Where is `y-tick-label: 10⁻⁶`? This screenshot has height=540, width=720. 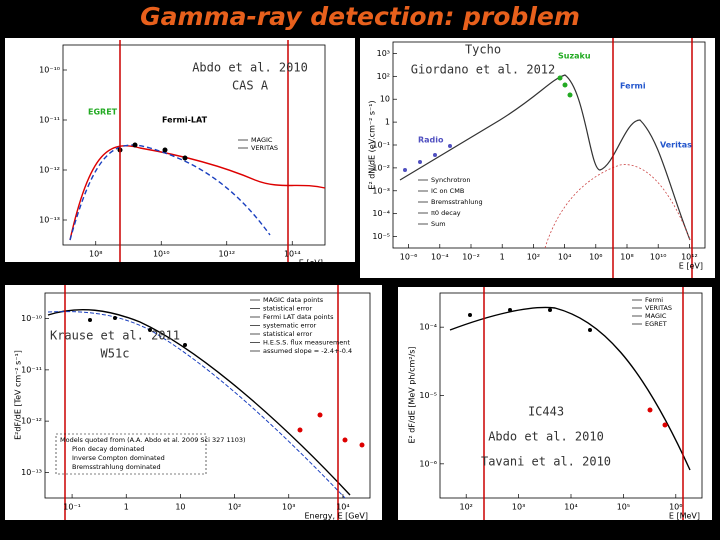 y-tick-label: 10⁻⁶ is located at coordinates (428, 463).